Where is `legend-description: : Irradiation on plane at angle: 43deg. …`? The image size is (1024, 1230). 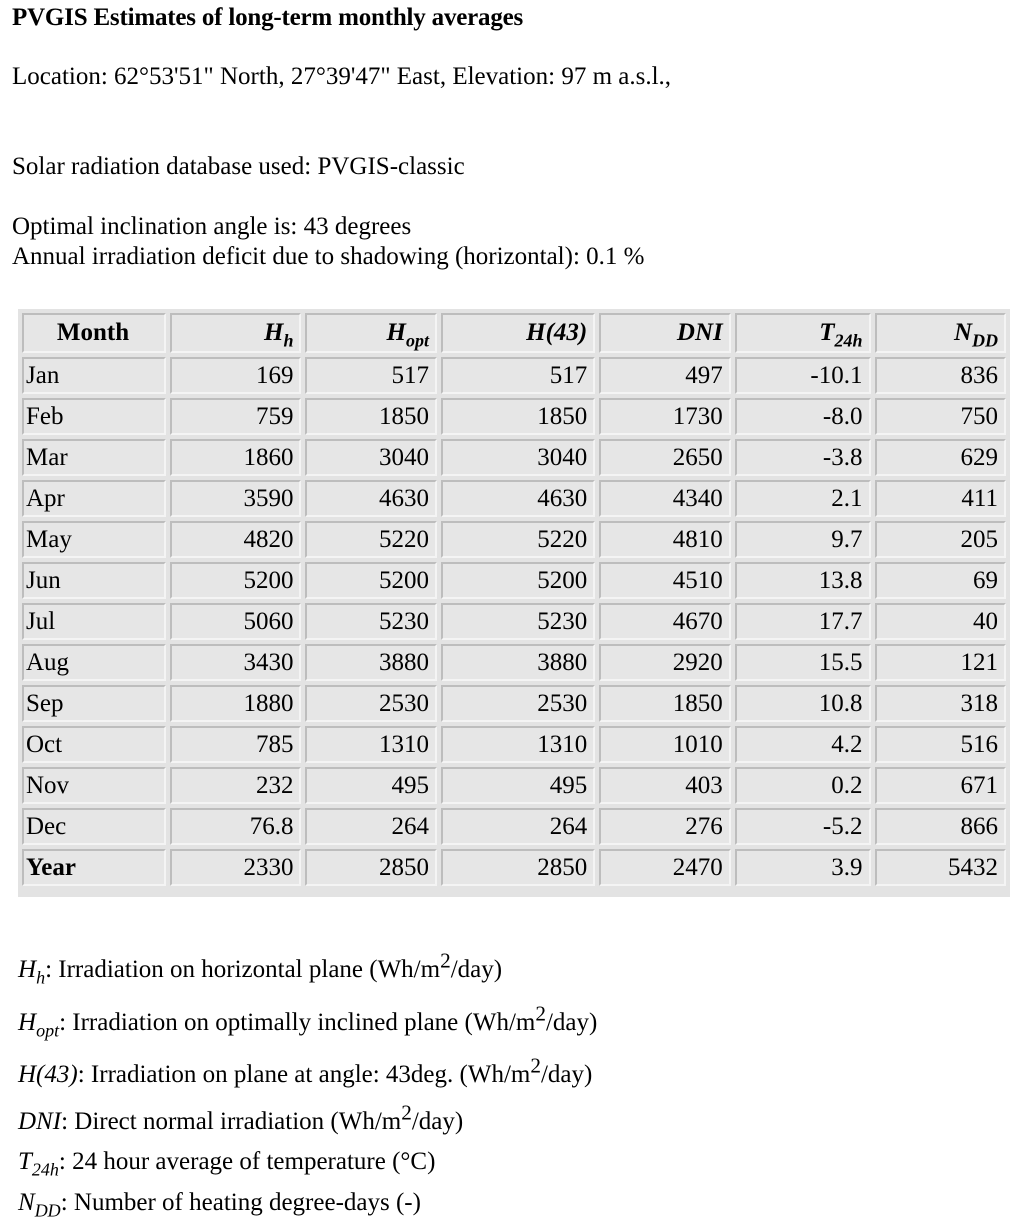
legend-description: : Irradiation on plane at angle: 43deg. … is located at coordinates (304, 1074).